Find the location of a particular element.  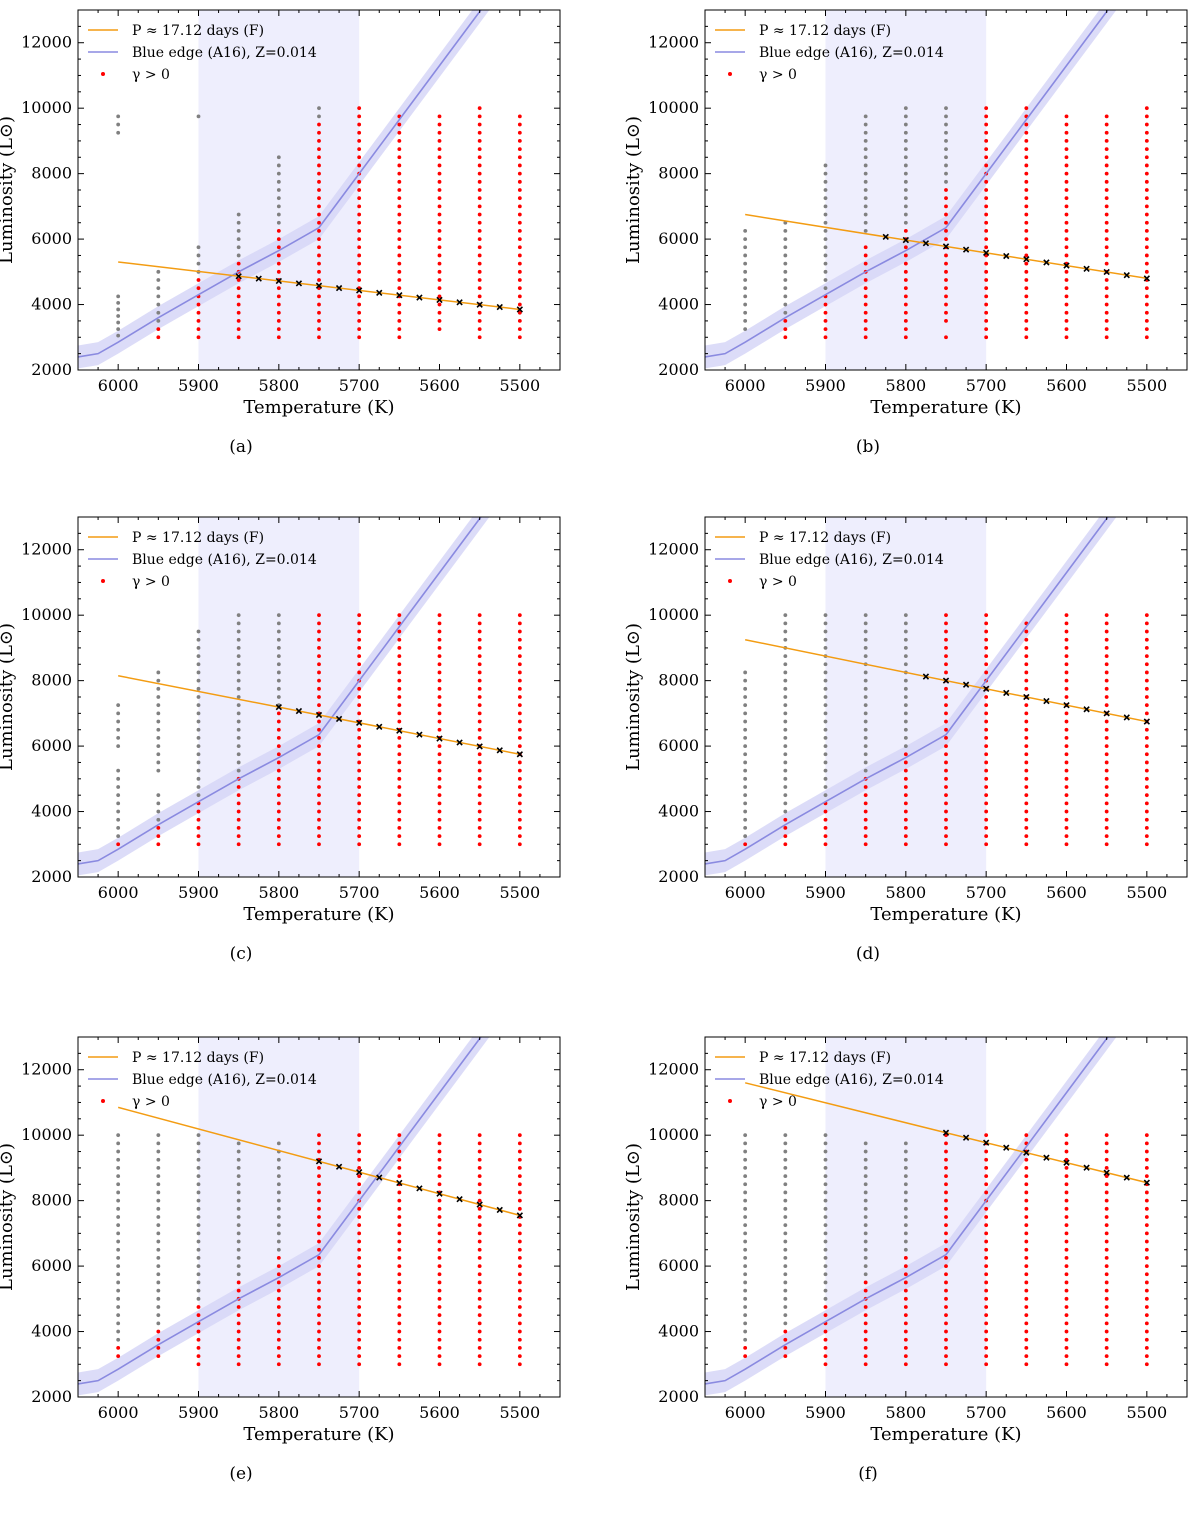

x-tick-label: 5500 is located at coordinates (1146, 385).